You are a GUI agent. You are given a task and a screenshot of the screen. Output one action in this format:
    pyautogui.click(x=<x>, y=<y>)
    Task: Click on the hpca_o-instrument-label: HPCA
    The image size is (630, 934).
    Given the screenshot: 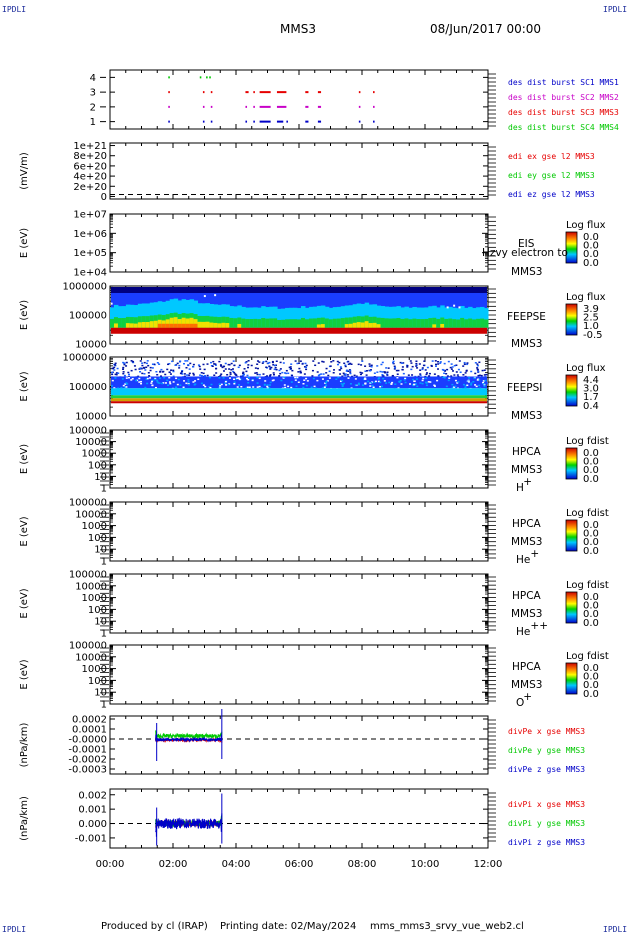 What is the action you would take?
    pyautogui.click(x=527, y=667)
    